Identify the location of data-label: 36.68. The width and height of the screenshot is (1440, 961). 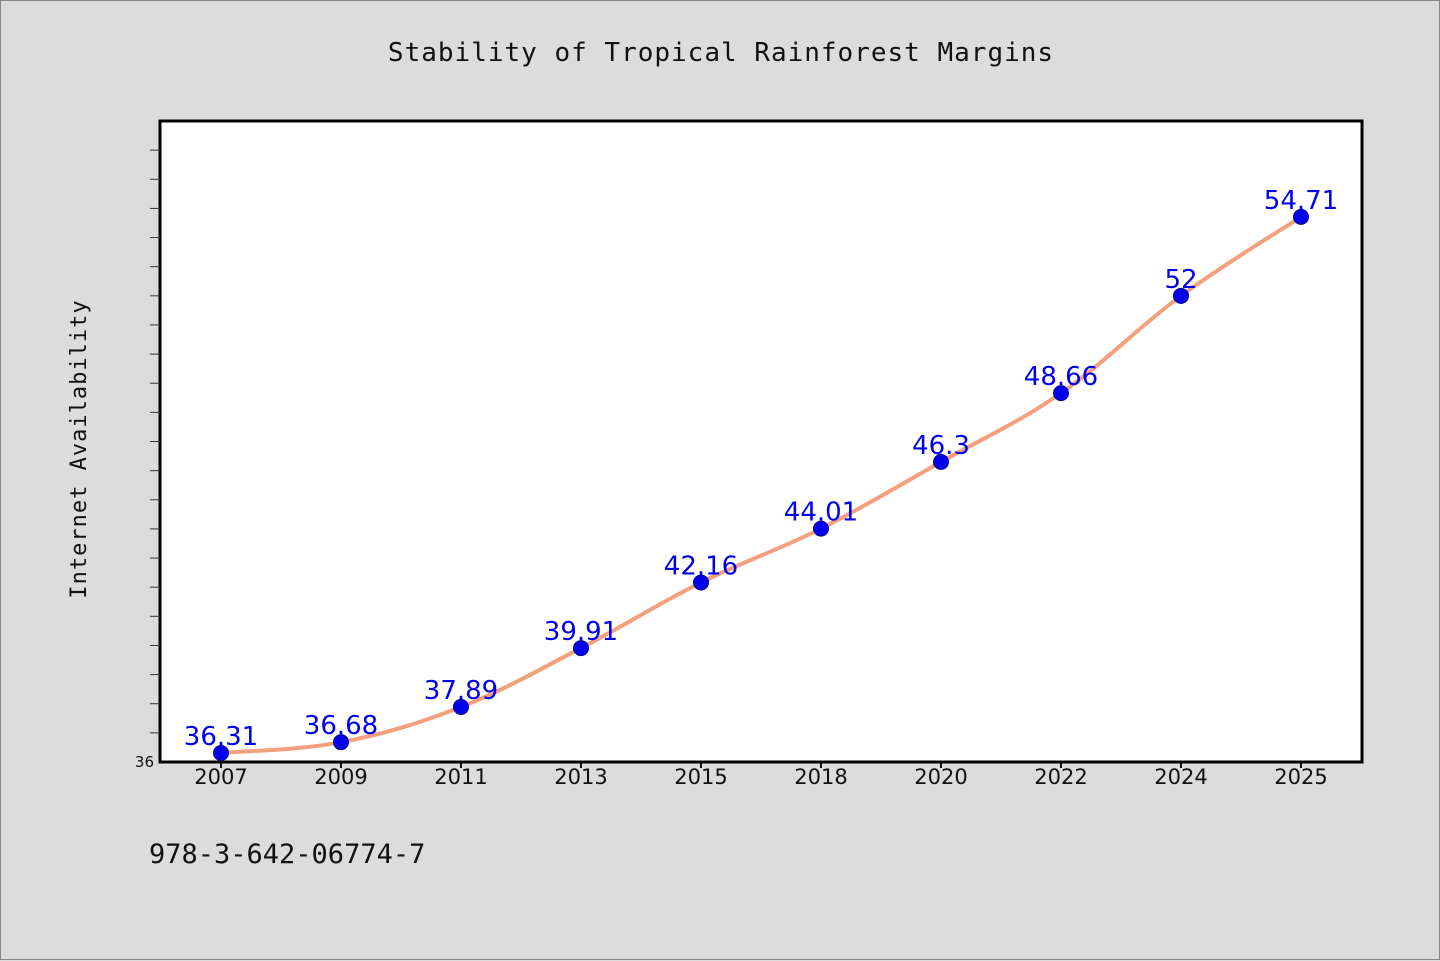
(341, 726).